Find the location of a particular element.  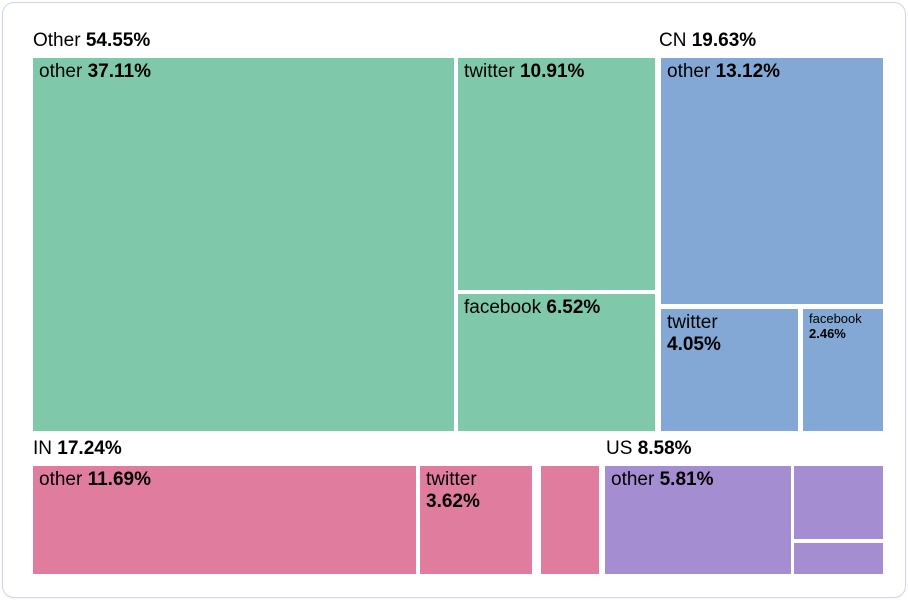

treemap-cell-cn-facebook: facebook 2.46% is located at coordinates (843, 370).